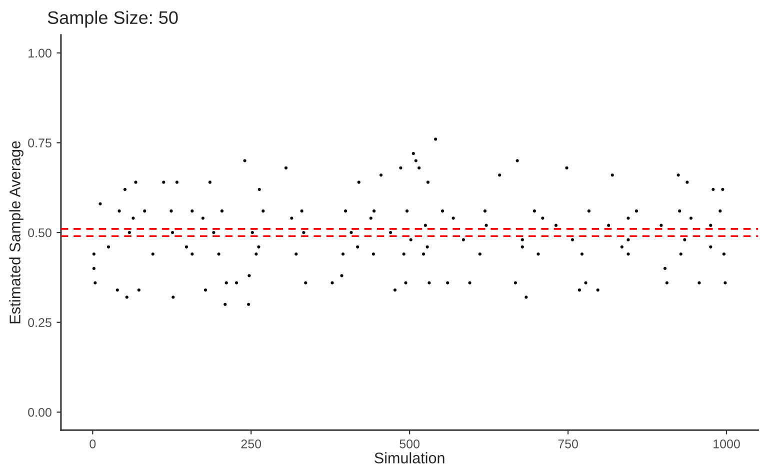 This screenshot has width=762, height=466. Describe the element at coordinates (727, 443) in the screenshot. I see `x-tick-label: 1000` at that location.